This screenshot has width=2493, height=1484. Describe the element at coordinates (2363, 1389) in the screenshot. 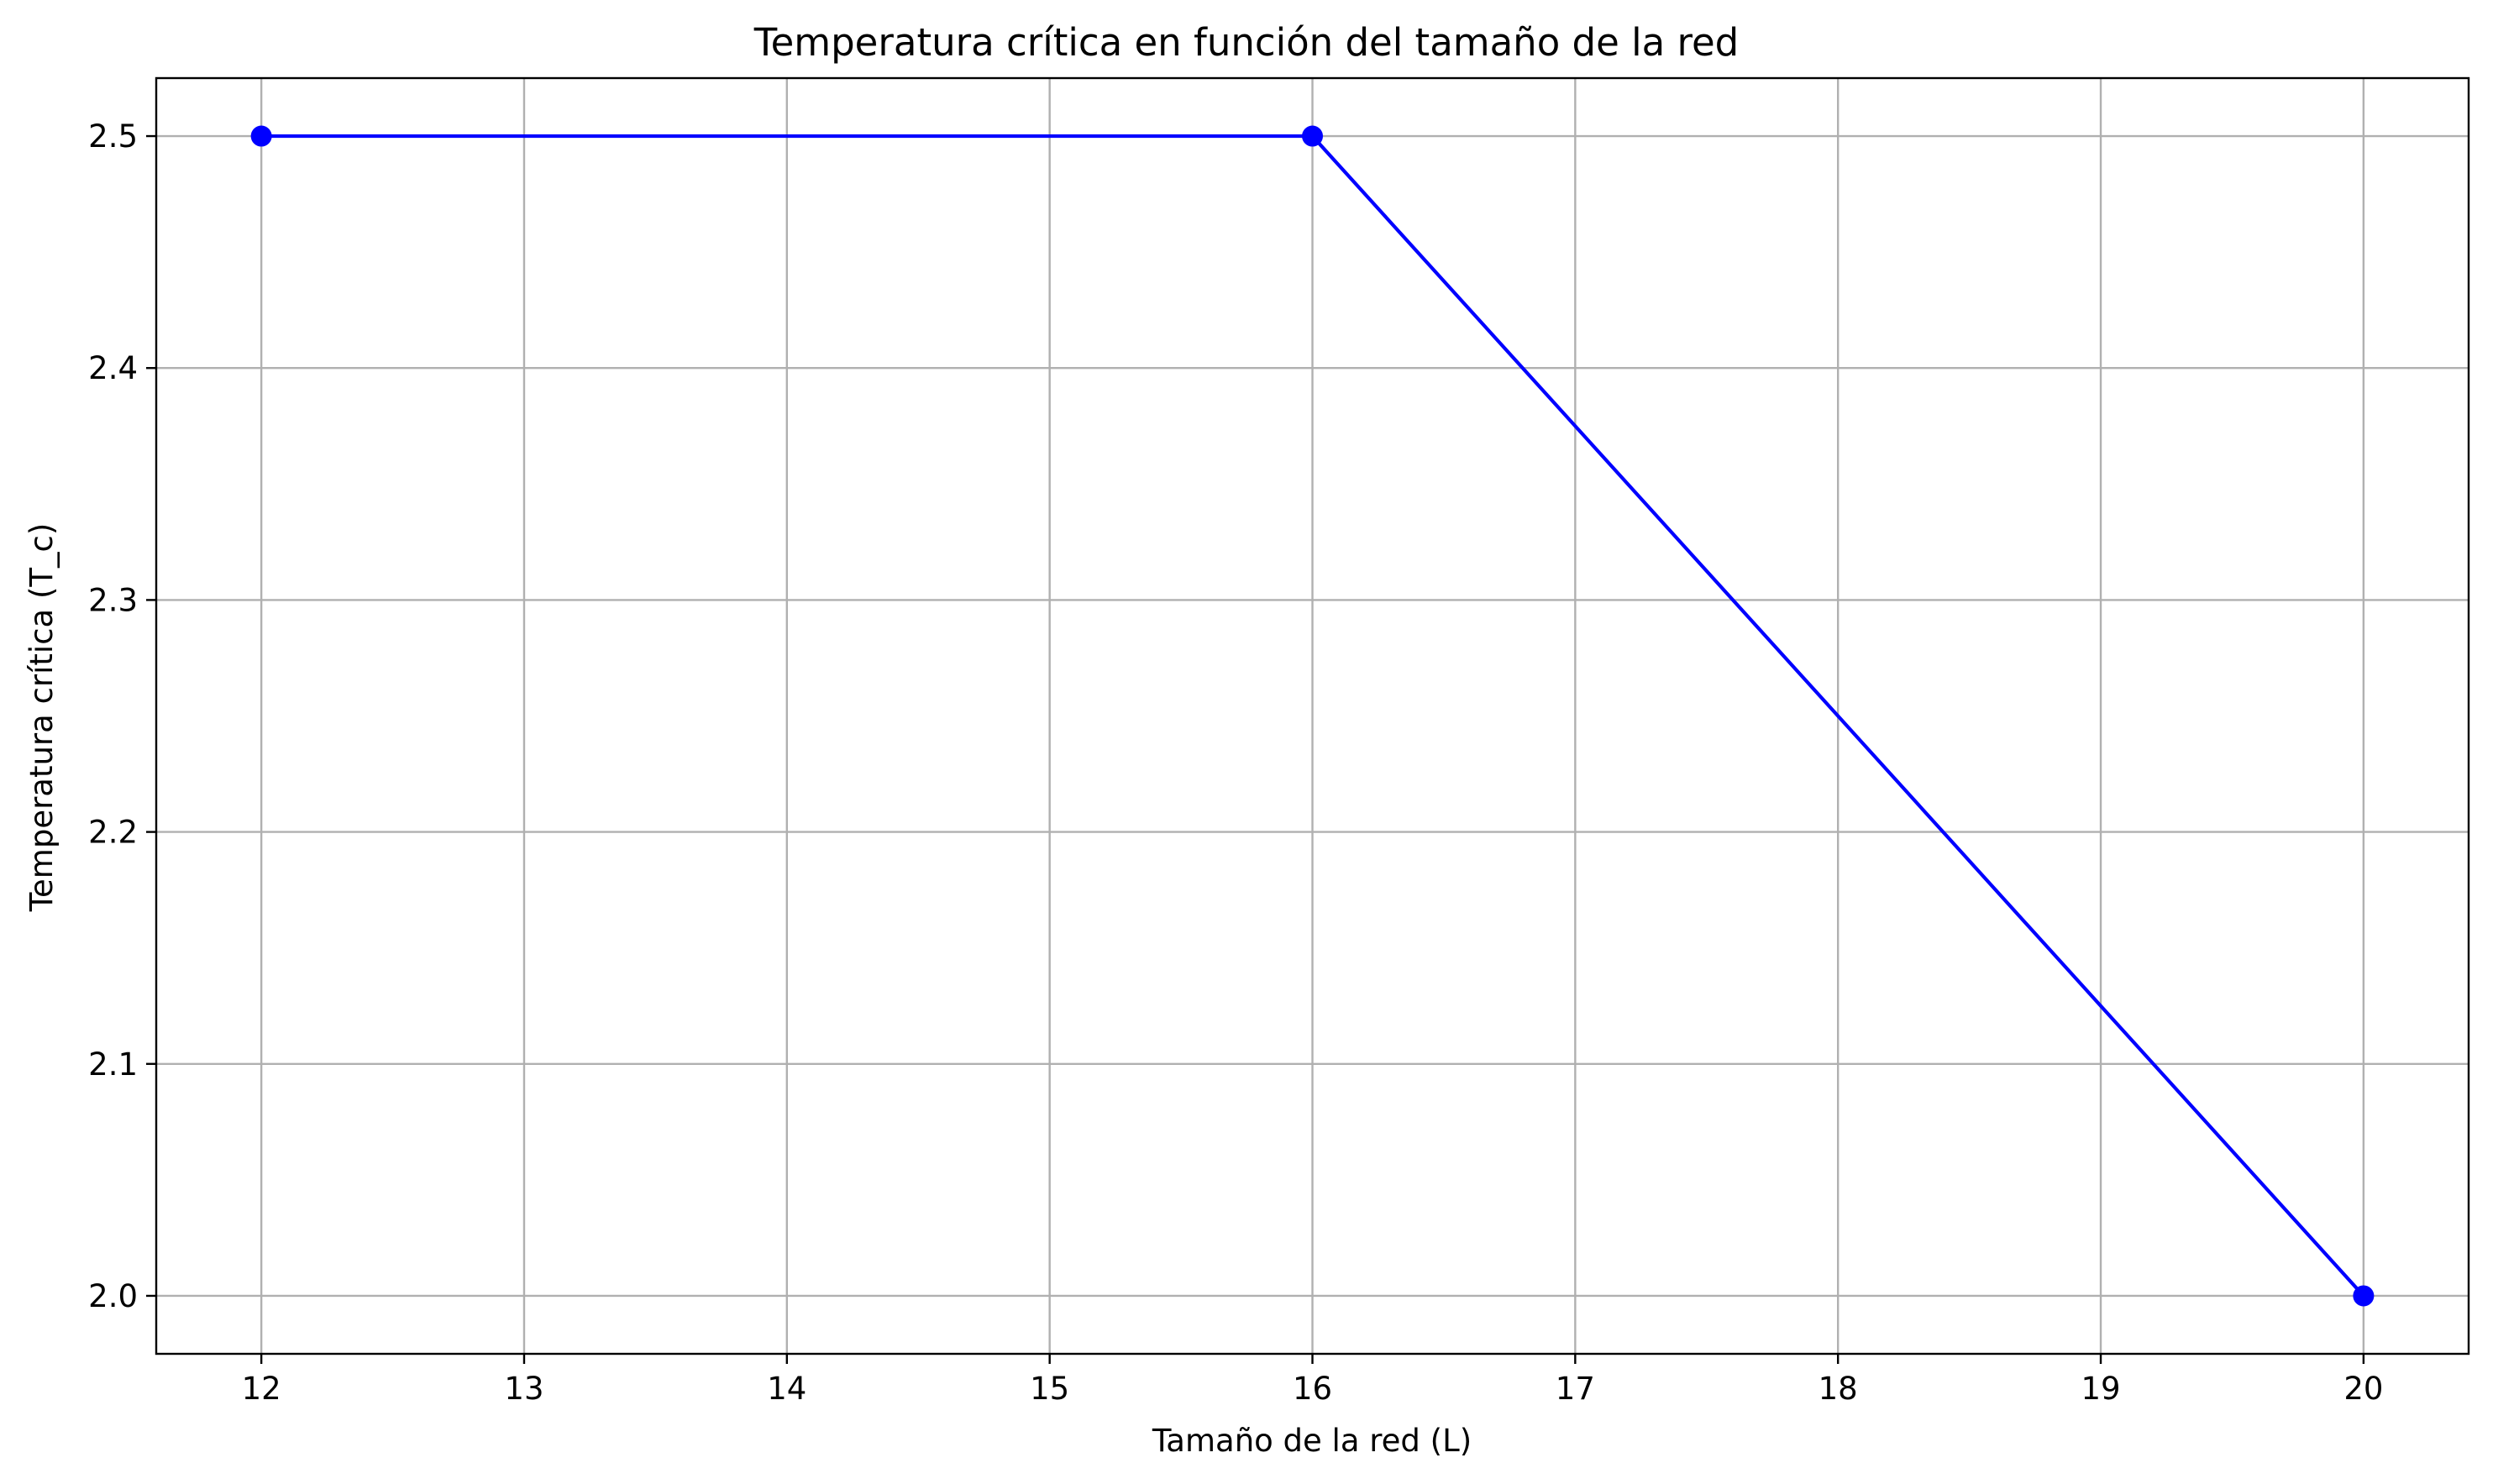

I see `x-tick-label: 20` at that location.